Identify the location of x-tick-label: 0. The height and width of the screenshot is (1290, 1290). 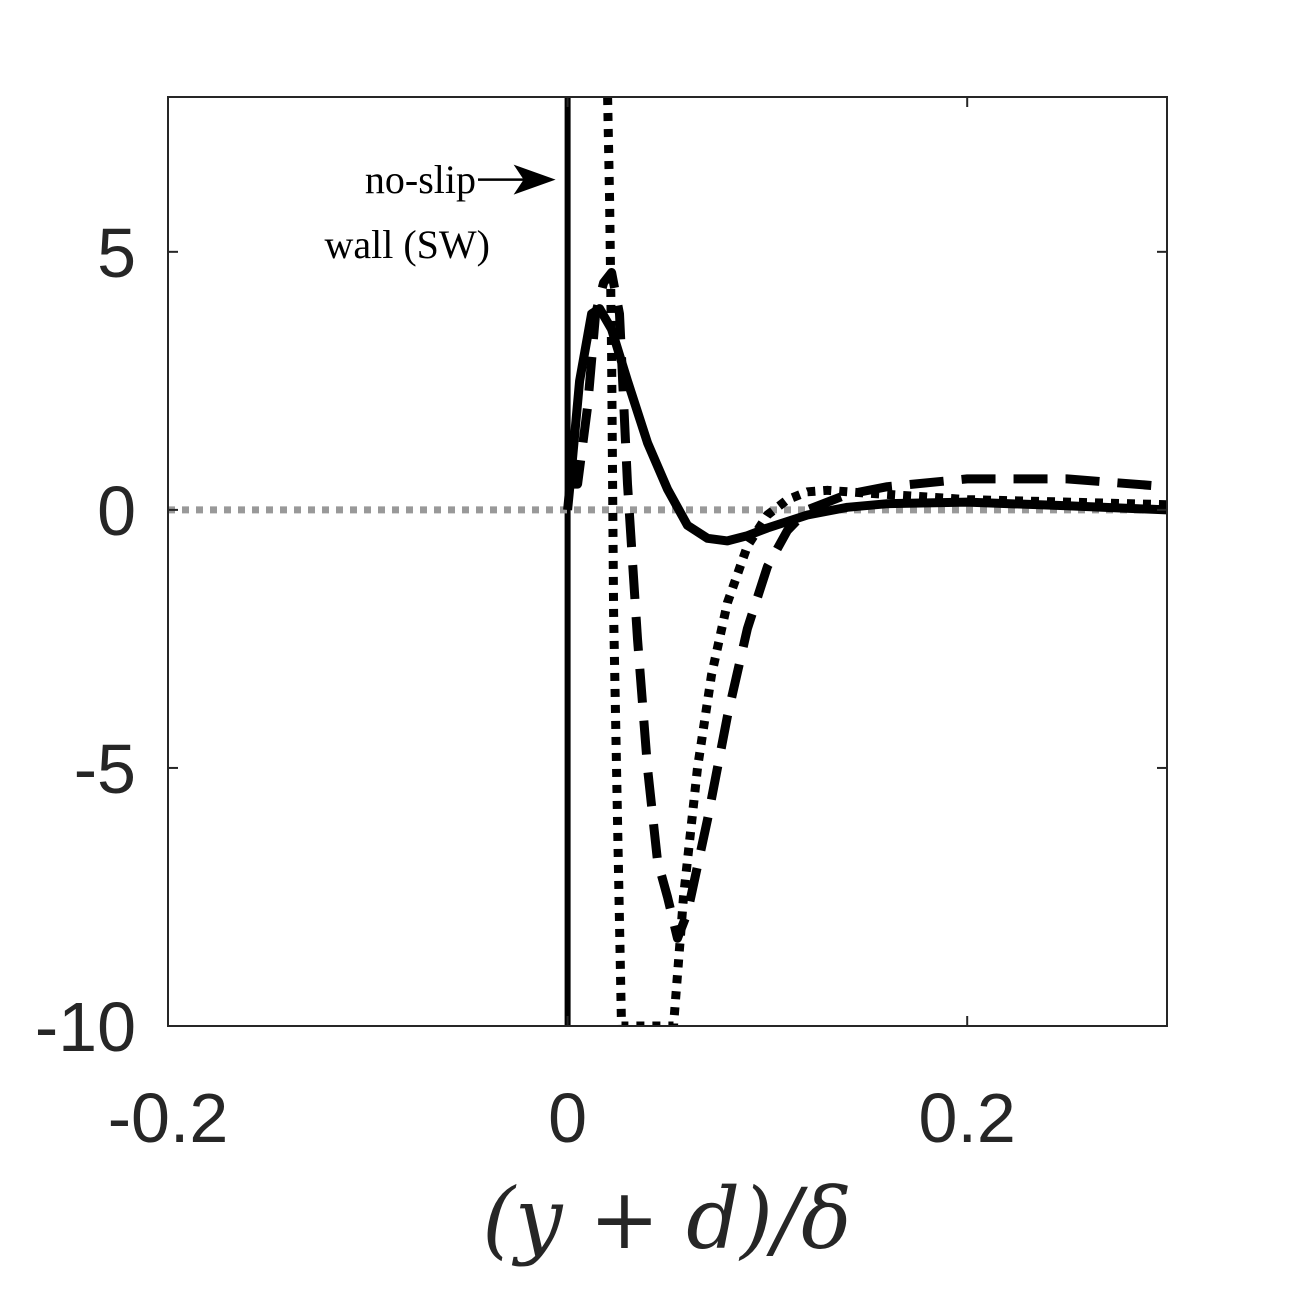
(567, 1118).